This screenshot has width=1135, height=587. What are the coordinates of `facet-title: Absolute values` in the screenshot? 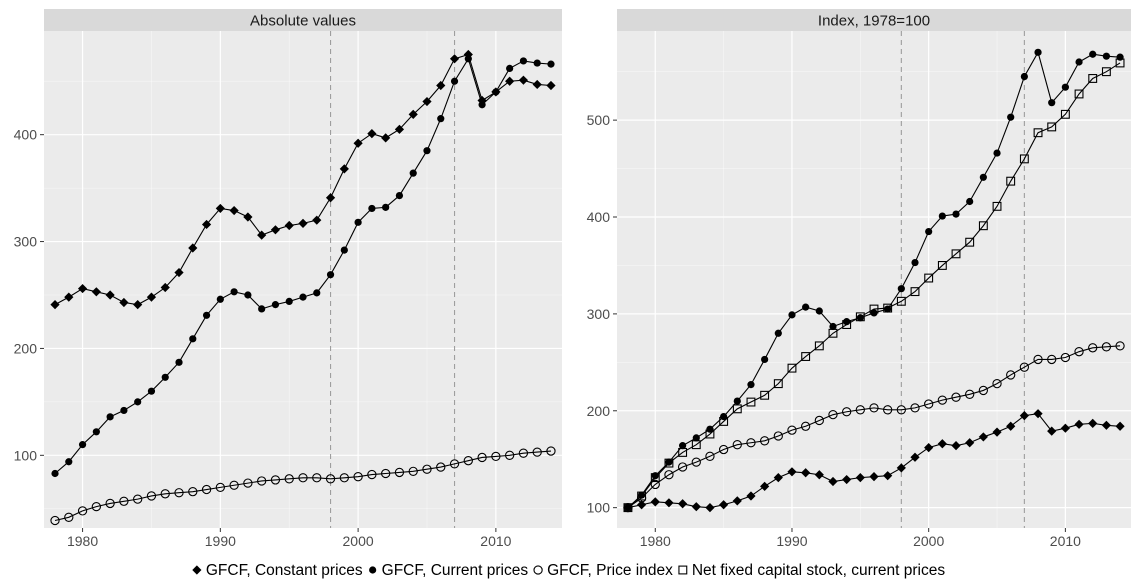 It's located at (303, 21).